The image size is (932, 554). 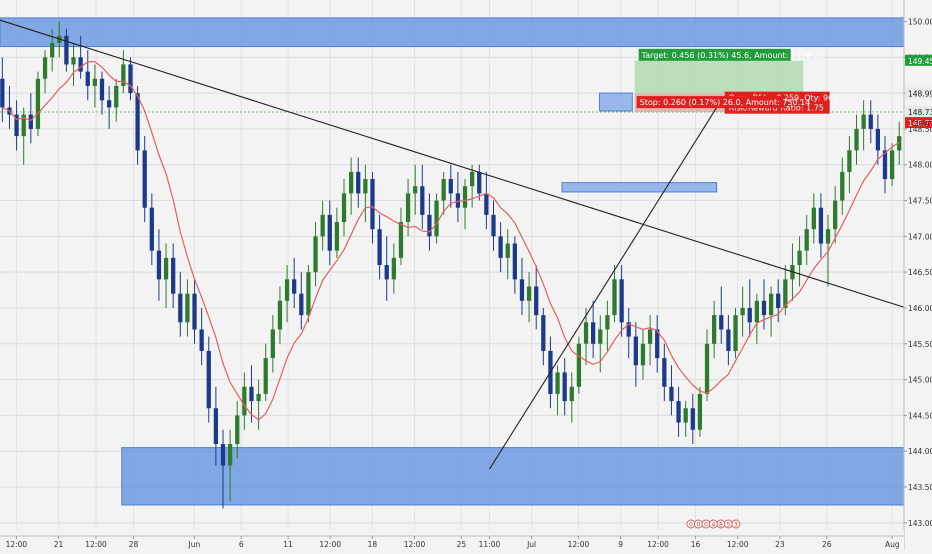 What do you see at coordinates (920, 61) in the screenshot?
I see `price-tag-label: 149.451` at bounding box center [920, 61].